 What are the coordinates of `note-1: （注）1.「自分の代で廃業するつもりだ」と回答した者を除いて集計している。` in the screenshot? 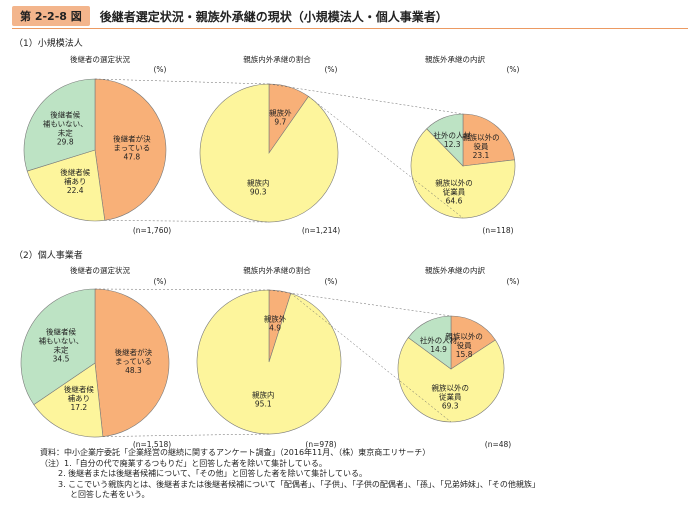 It's located at (183, 463).